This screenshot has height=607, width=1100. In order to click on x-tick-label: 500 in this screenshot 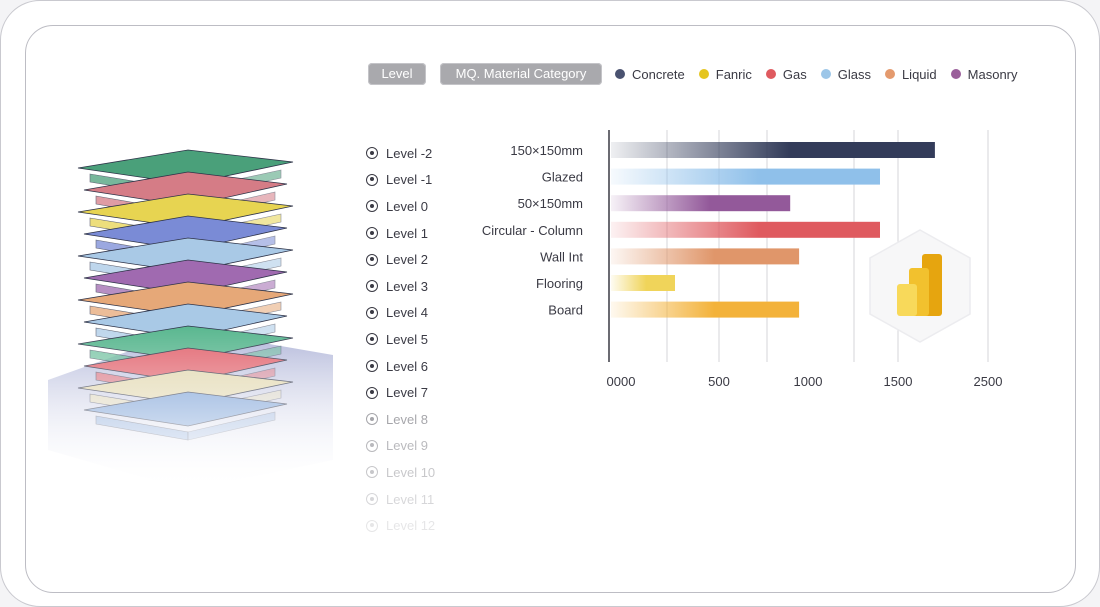, I will do `click(719, 381)`.